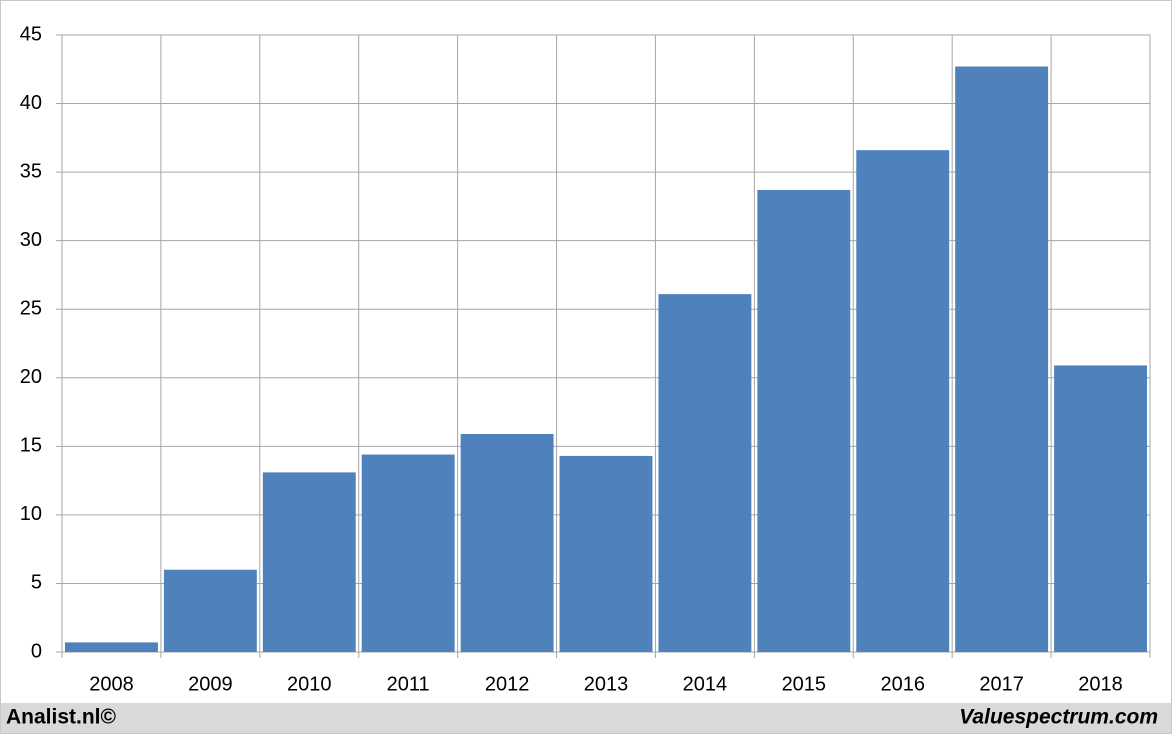 The width and height of the screenshot is (1172, 734). Describe the element at coordinates (36, 583) in the screenshot. I see `y-tick-label: 5` at that location.